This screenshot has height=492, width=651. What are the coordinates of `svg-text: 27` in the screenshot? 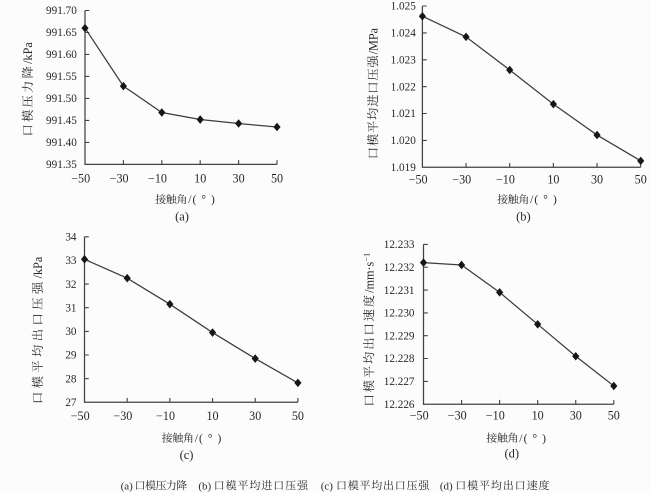 It's located at (71, 403).